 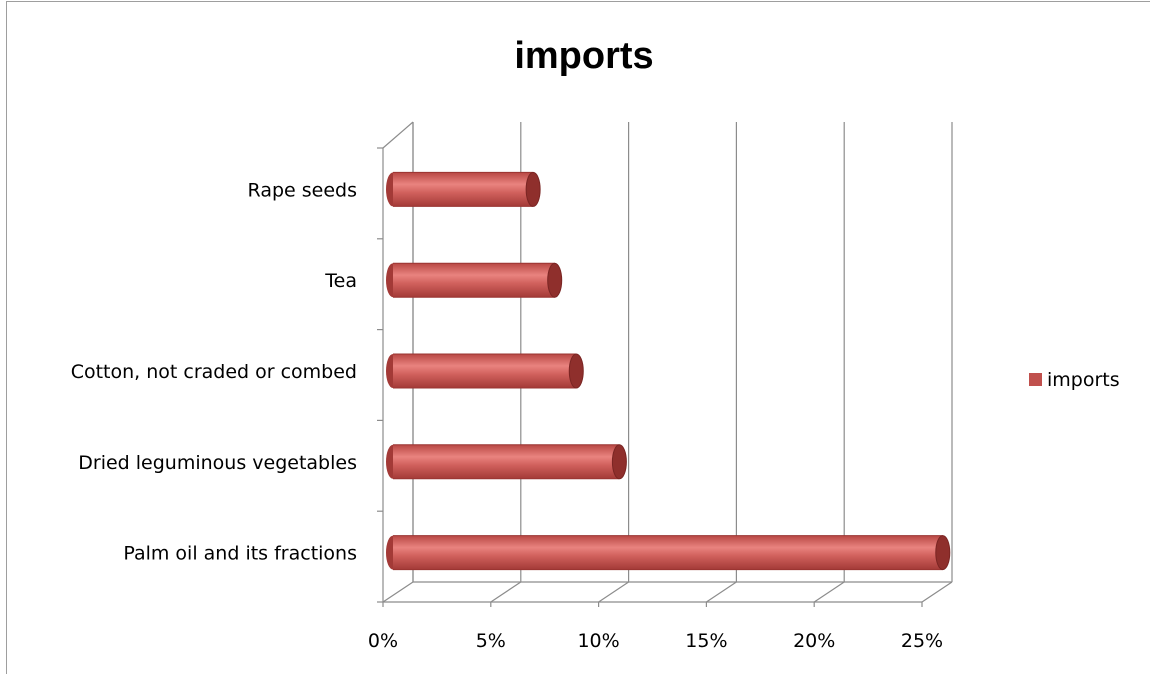 What do you see at coordinates (814, 641) in the screenshot?
I see `x-tick-label: 20%` at bounding box center [814, 641].